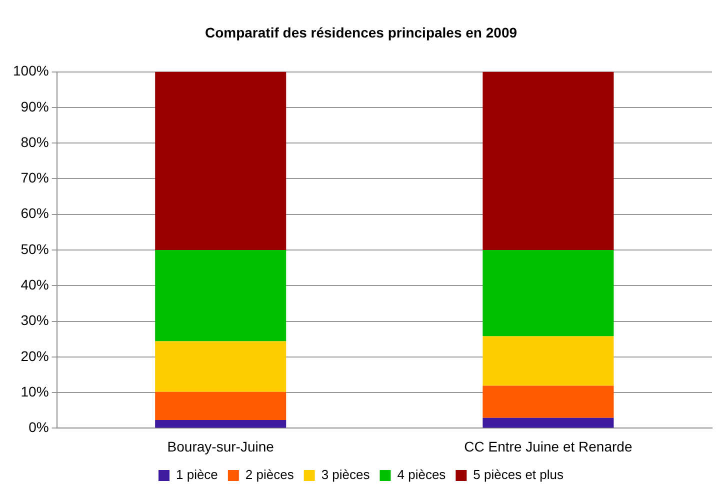 The height and width of the screenshot is (497, 722). I want to click on y-tick-label: 20%, so click(34, 356).